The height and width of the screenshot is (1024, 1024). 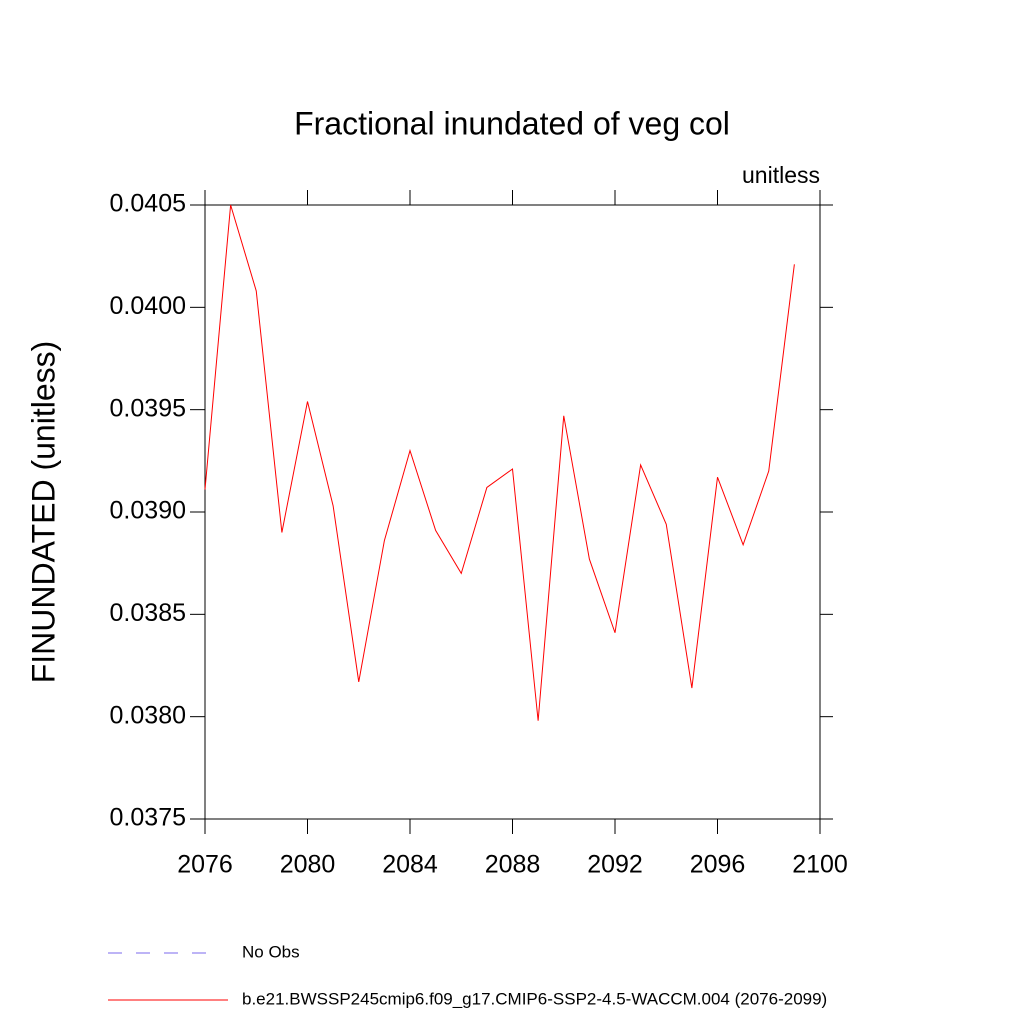 What do you see at coordinates (148, 204) in the screenshot?
I see `y-tick-label: 0.0405` at bounding box center [148, 204].